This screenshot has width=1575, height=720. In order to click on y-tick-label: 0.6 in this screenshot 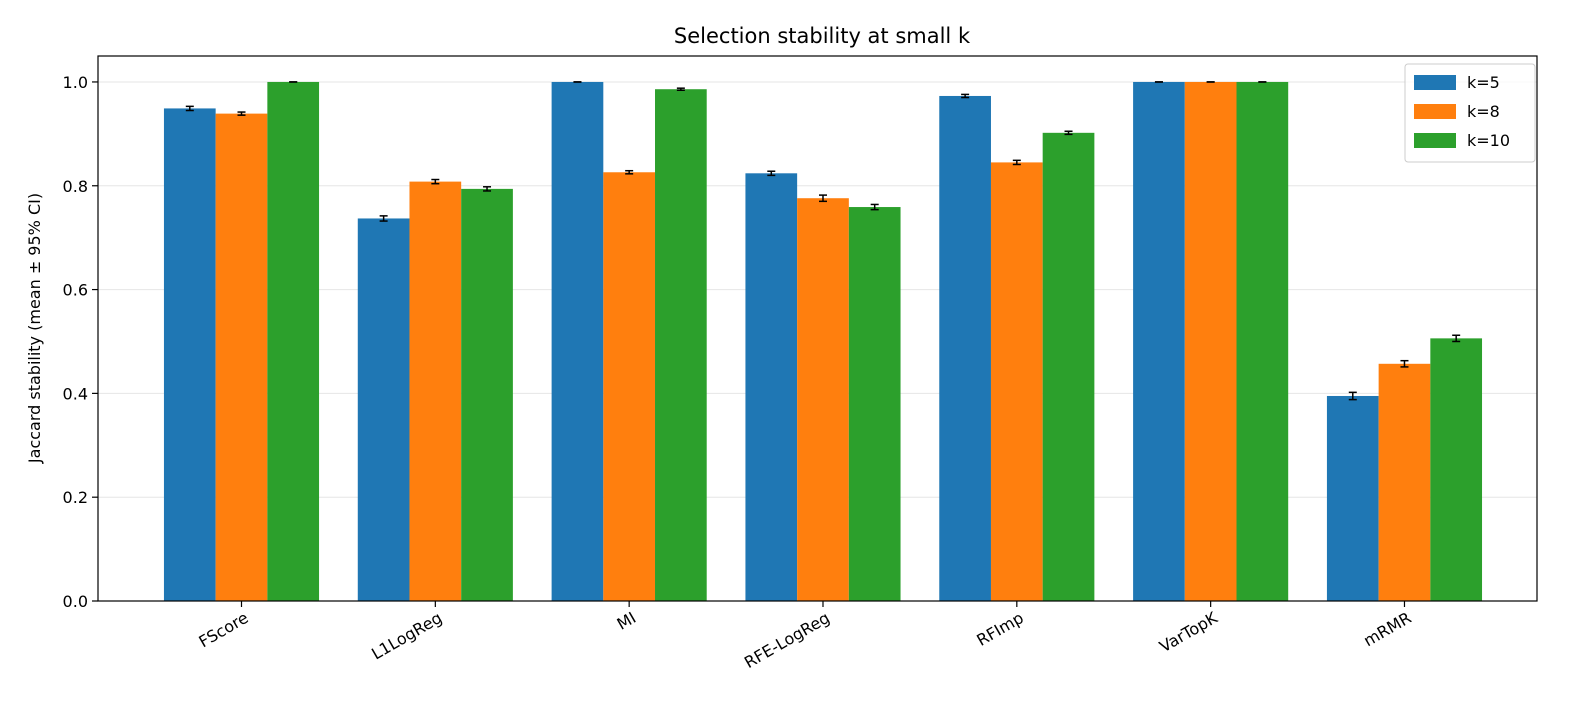, I will do `click(75, 290)`.